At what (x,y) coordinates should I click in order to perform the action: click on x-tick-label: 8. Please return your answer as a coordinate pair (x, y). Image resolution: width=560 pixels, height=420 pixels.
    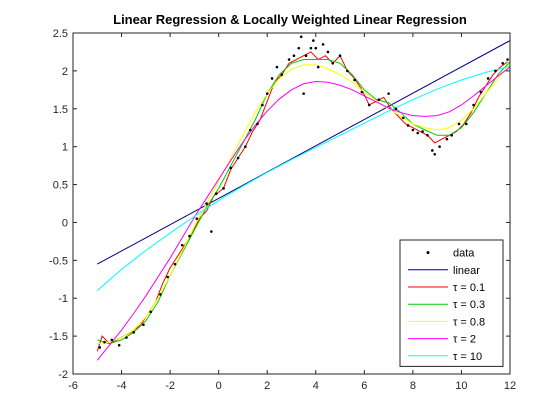
    Looking at the image, I should click on (413, 386).